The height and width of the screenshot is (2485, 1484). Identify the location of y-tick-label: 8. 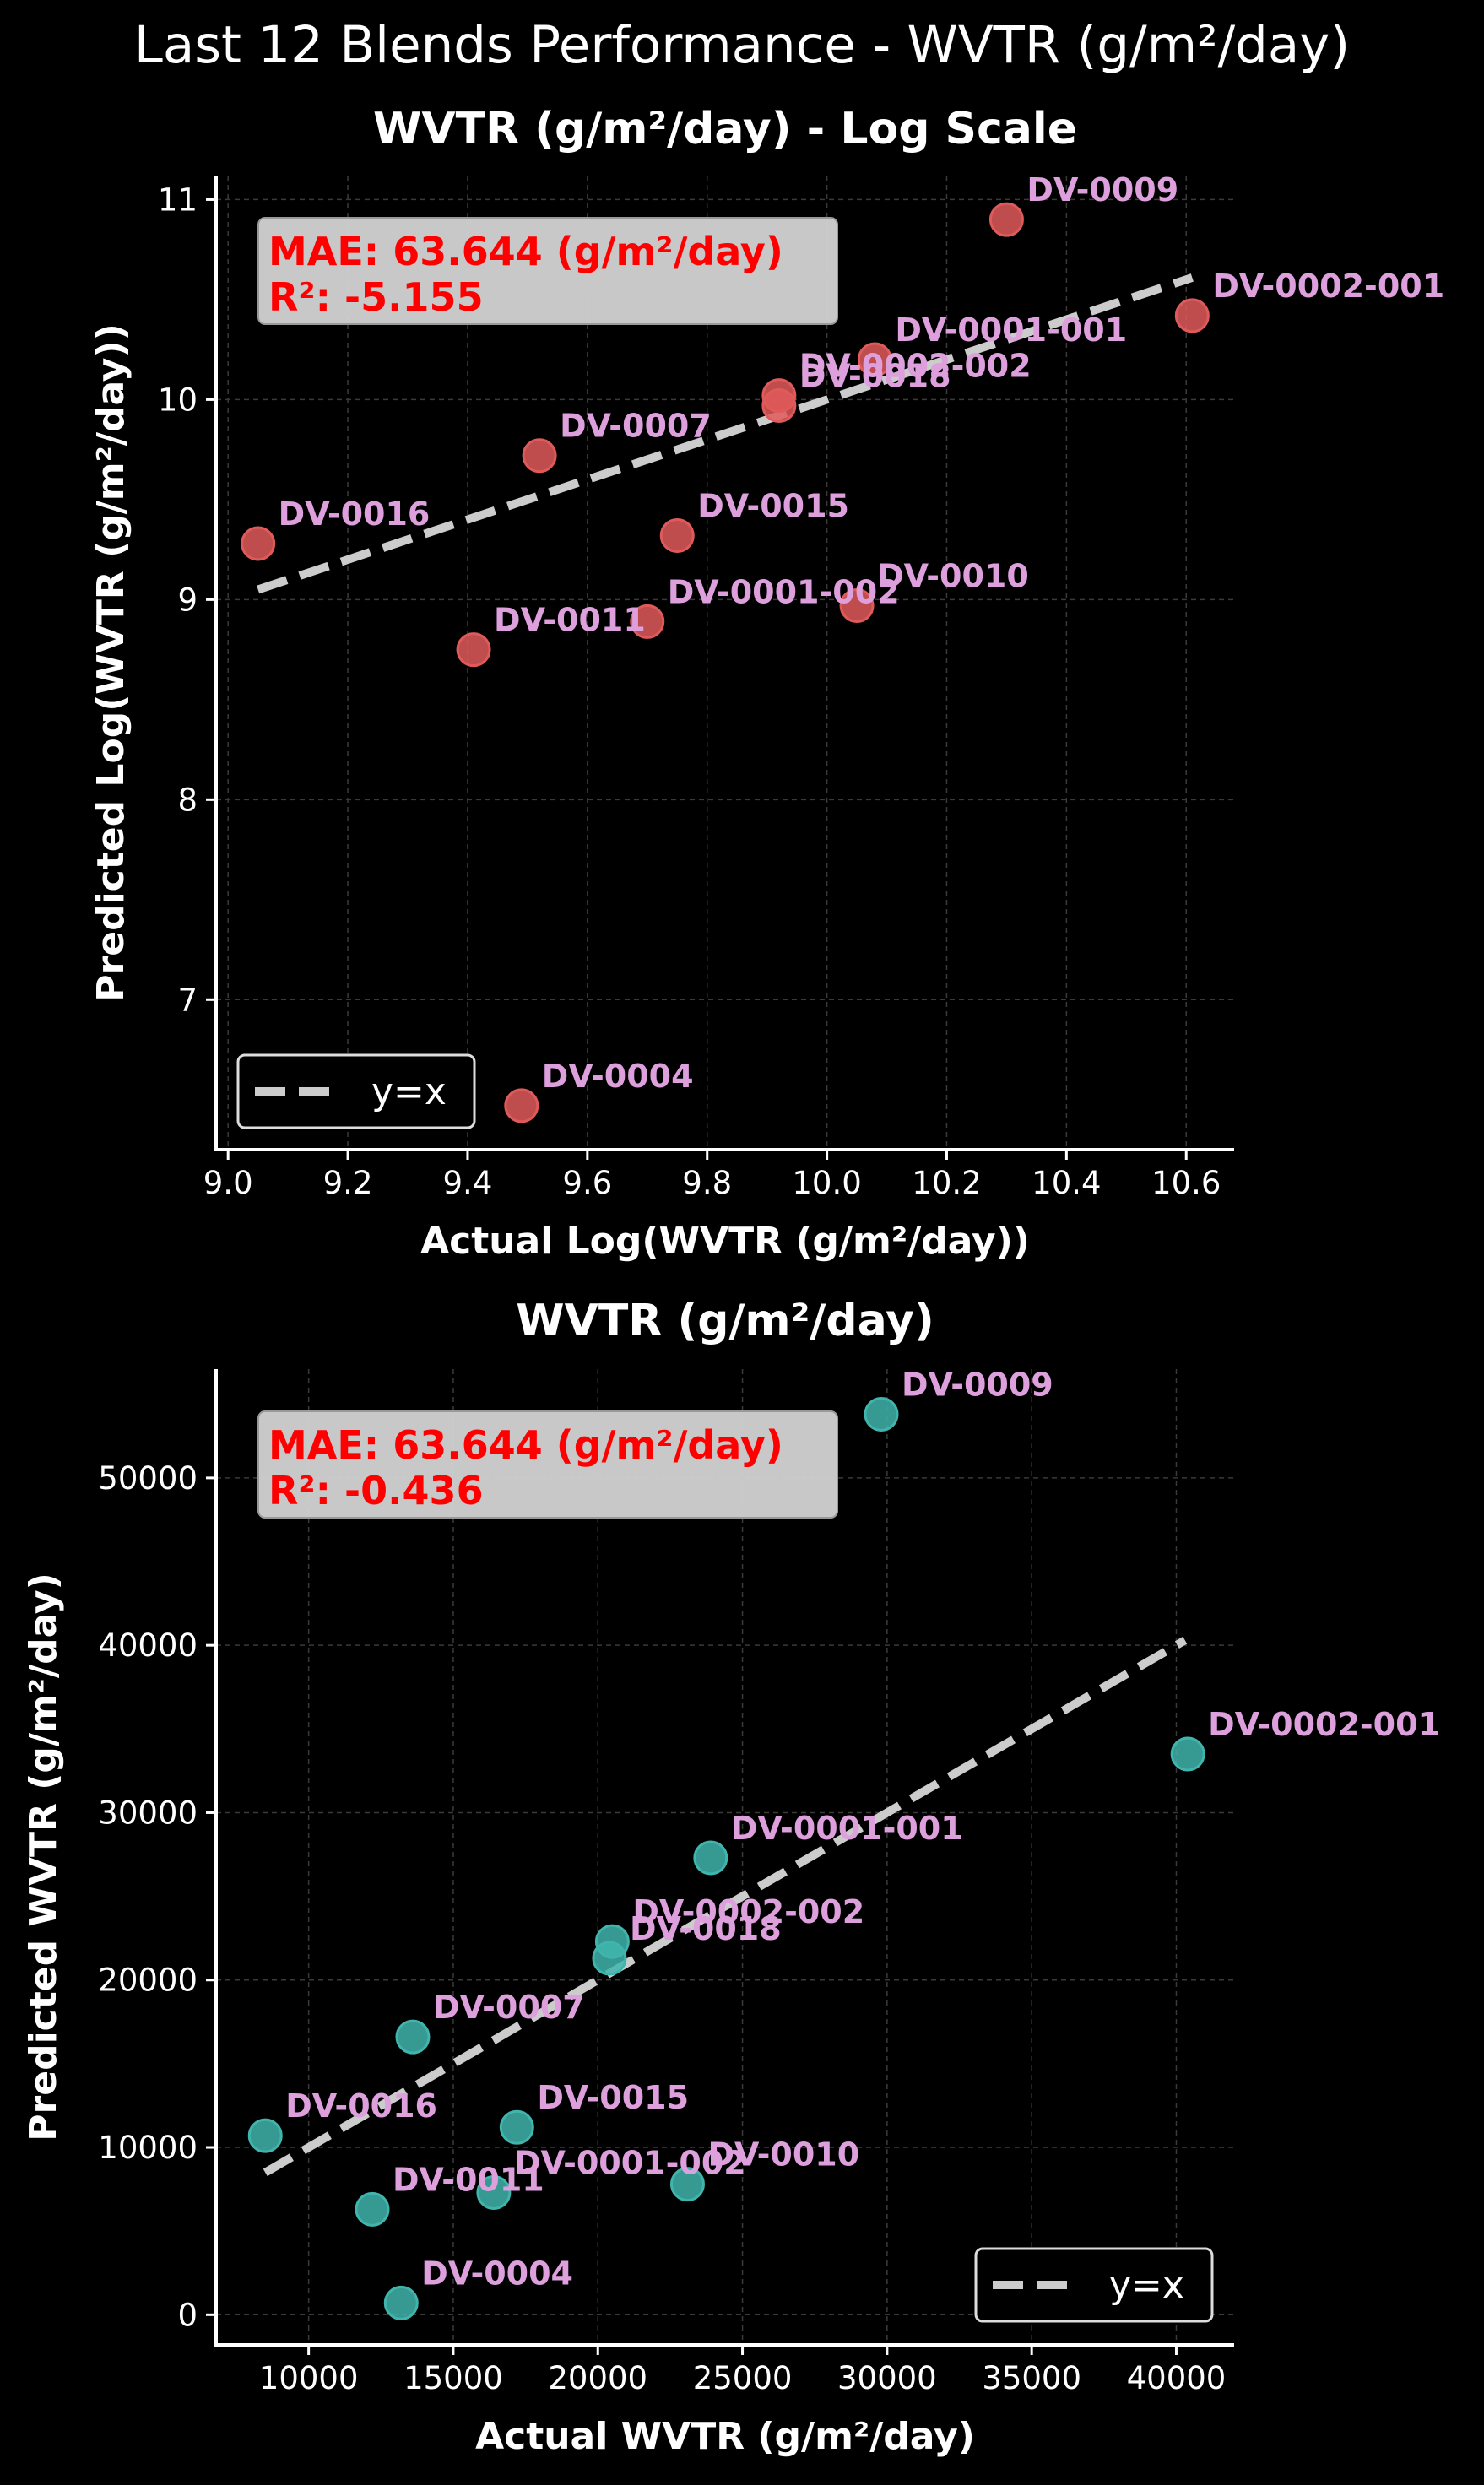
(187, 800).